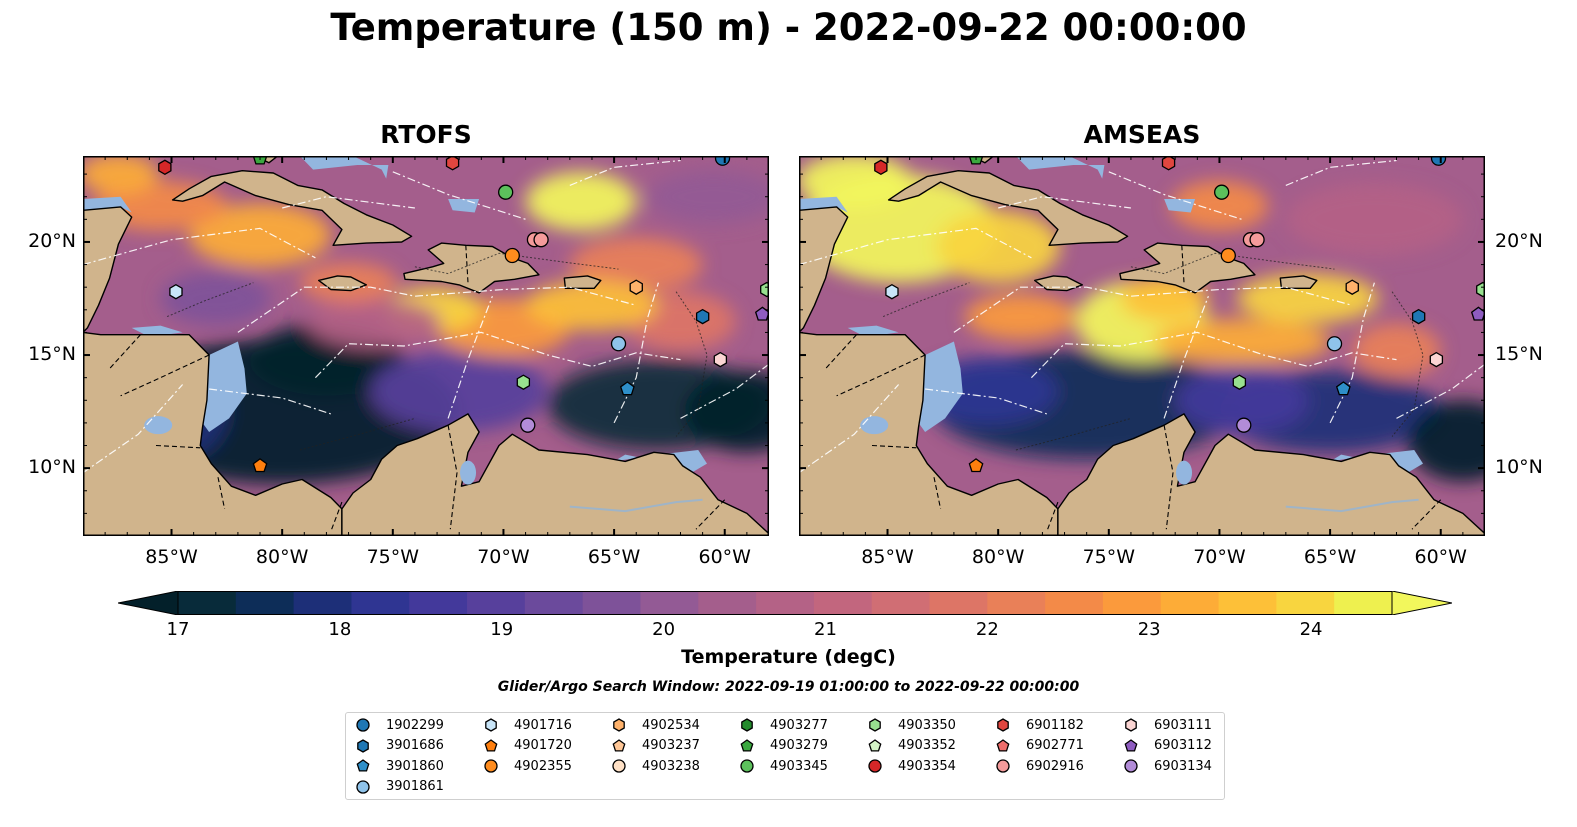  I want to click on y-tick-label-left: 15°N, so click(52, 354).